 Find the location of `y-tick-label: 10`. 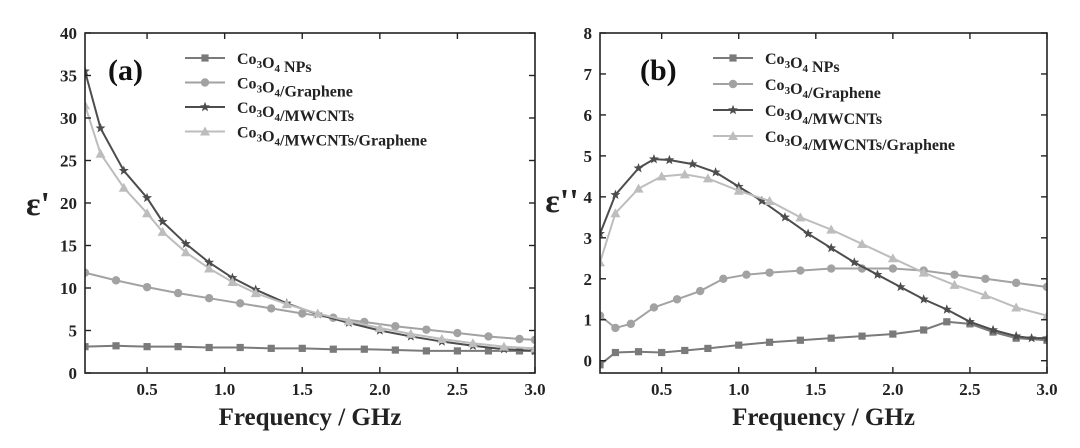

y-tick-label: 10 is located at coordinates (68, 288).